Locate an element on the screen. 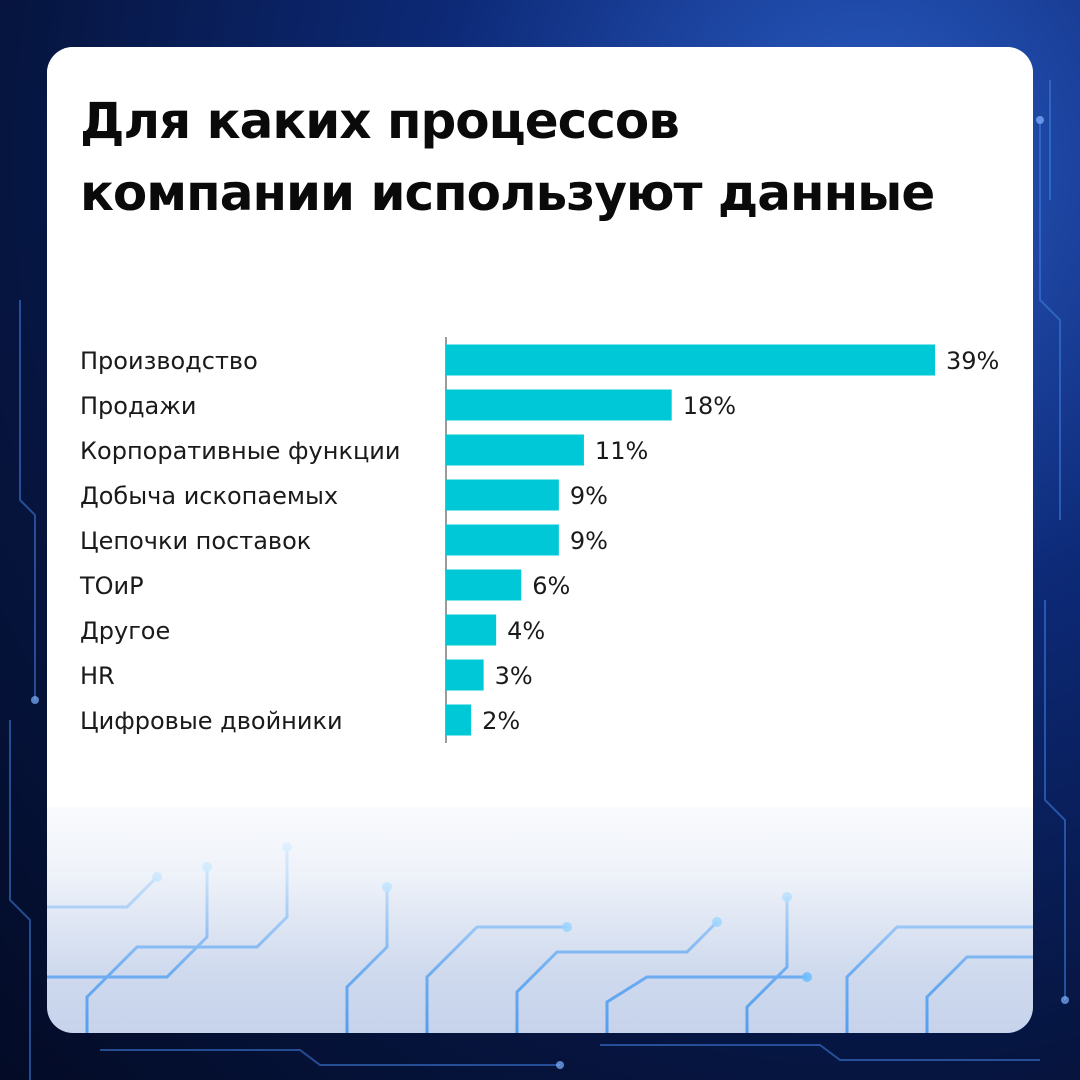 This screenshot has width=1080, height=1080. category-label: Другое is located at coordinates (125, 631).